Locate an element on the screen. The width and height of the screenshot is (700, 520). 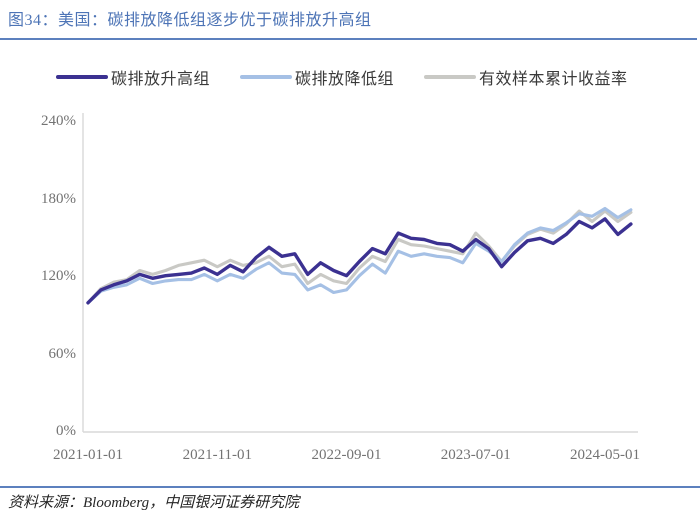
legend-label-valid-sample: 有效样本累计收益率 is located at coordinates (553, 79).